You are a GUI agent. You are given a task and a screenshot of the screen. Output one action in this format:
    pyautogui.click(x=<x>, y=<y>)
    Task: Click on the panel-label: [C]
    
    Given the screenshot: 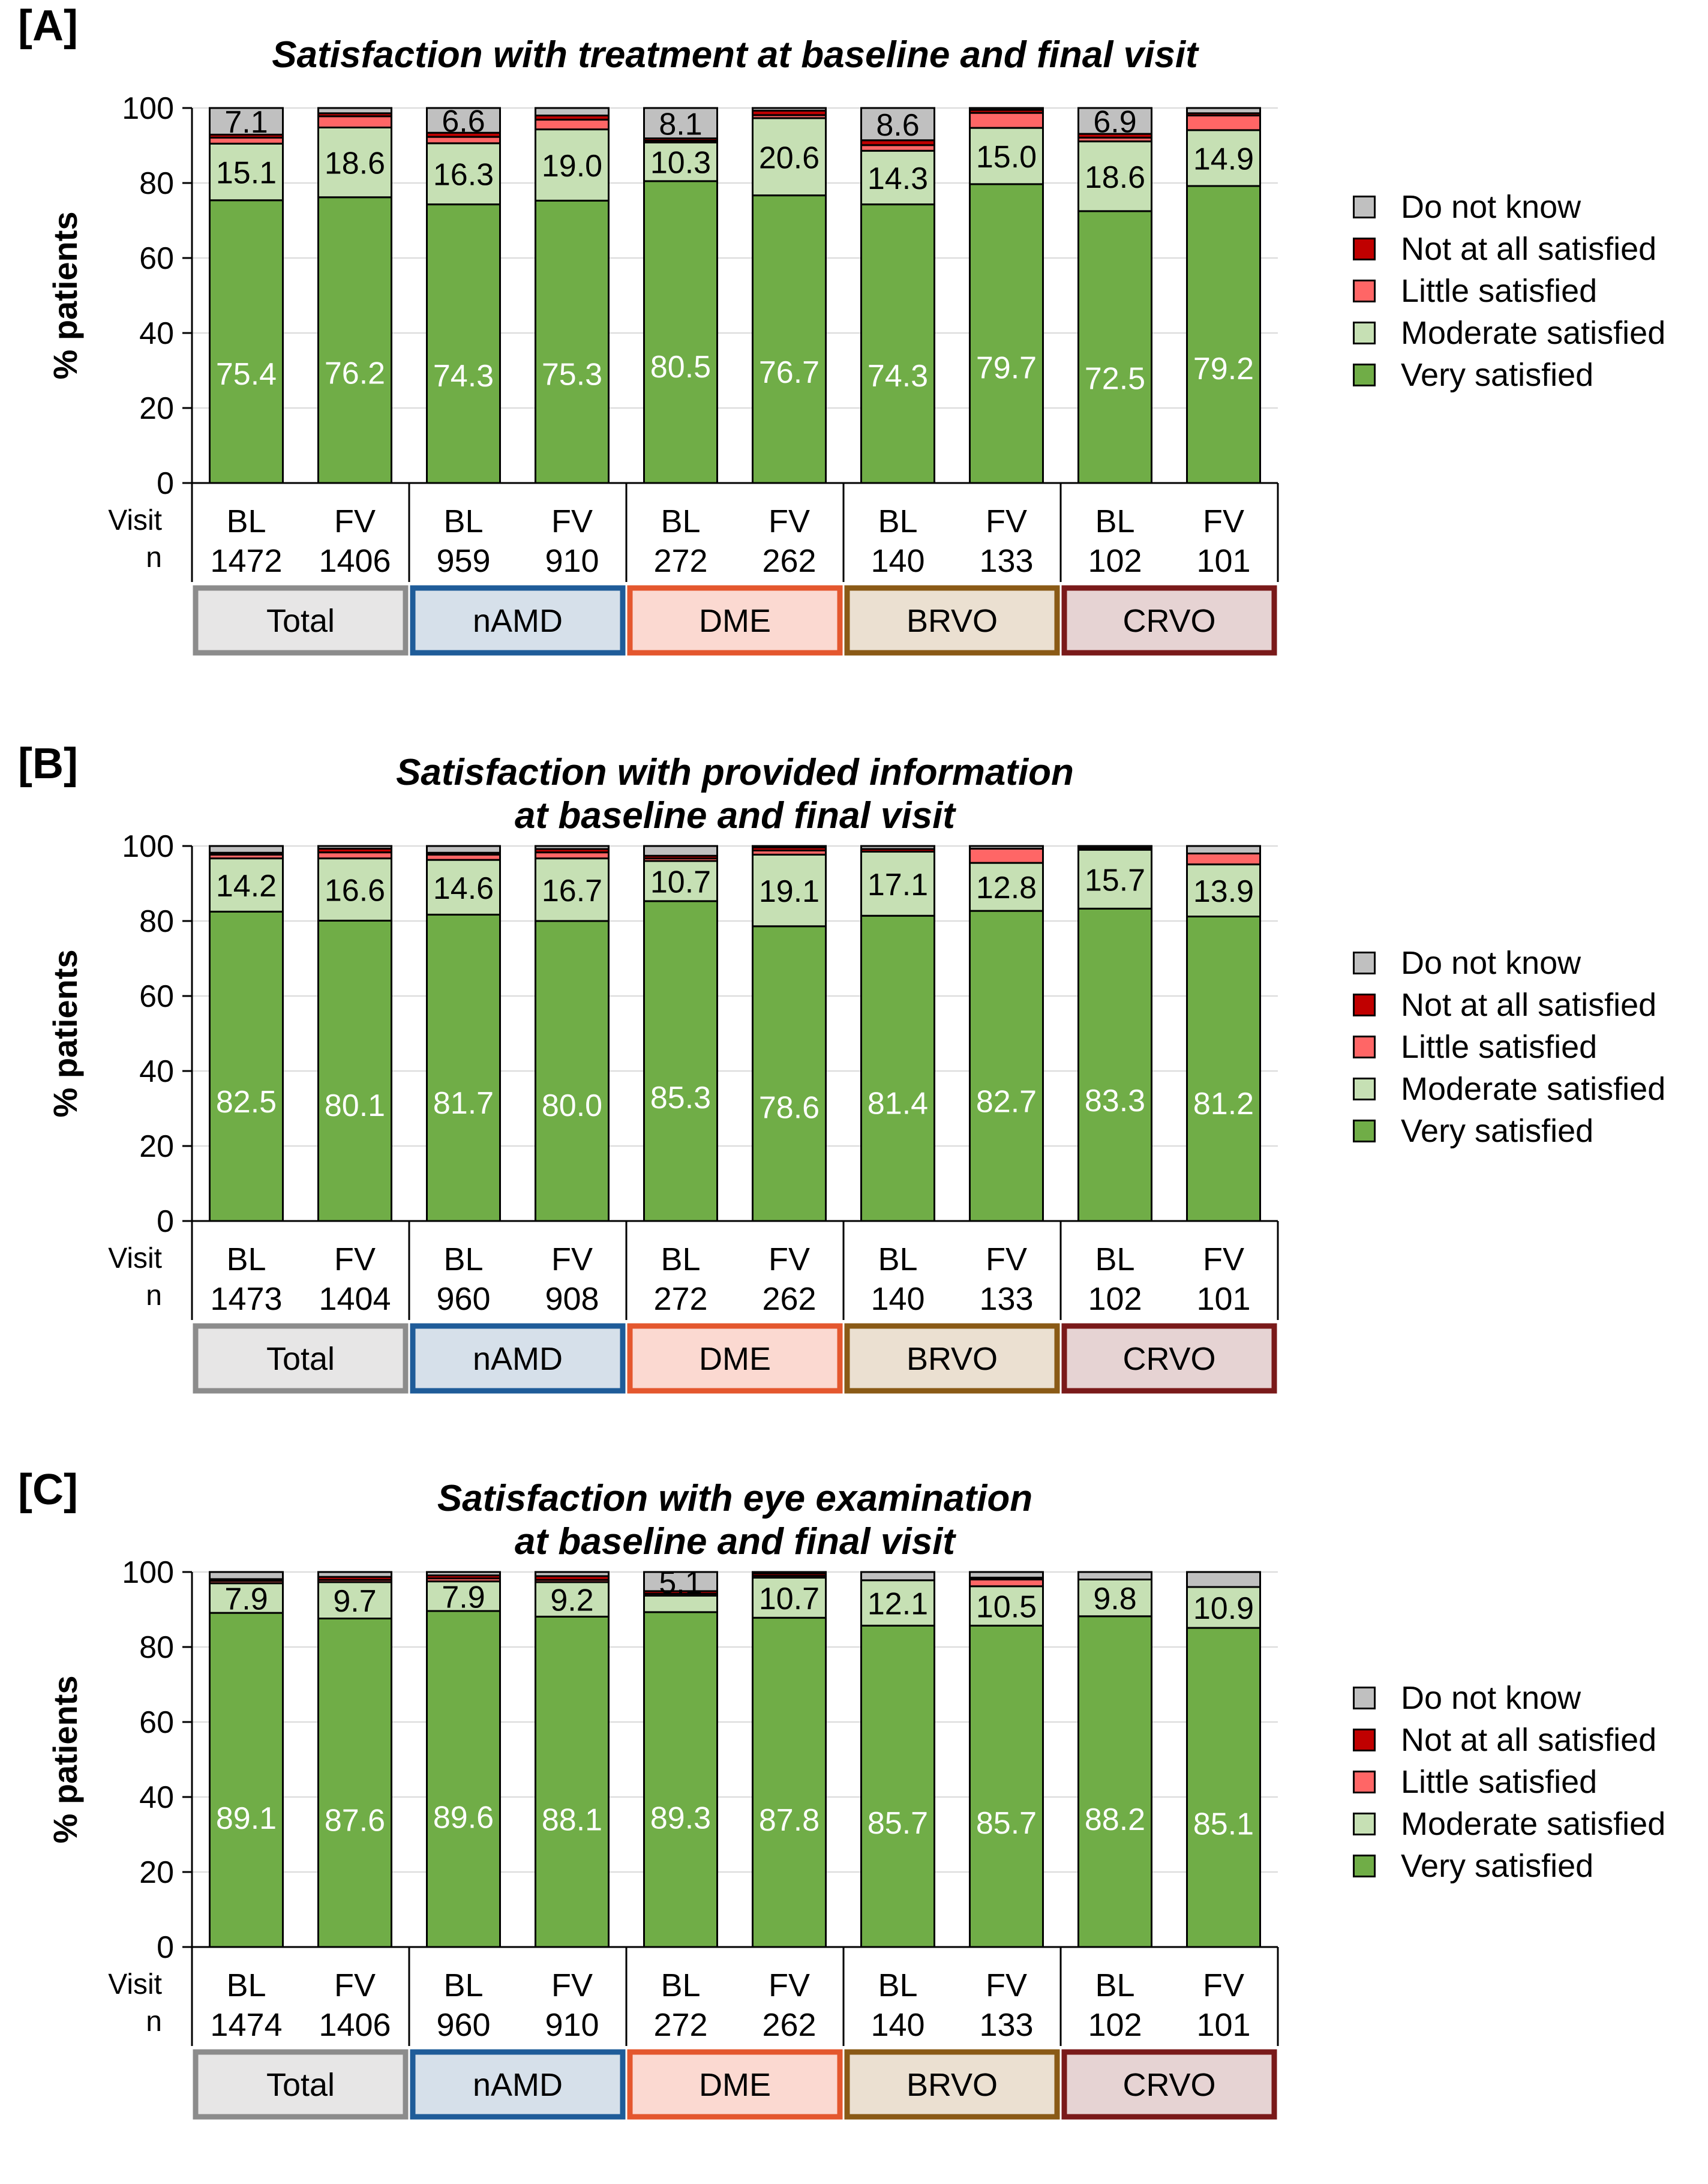 What is the action you would take?
    pyautogui.click(x=48, y=1490)
    